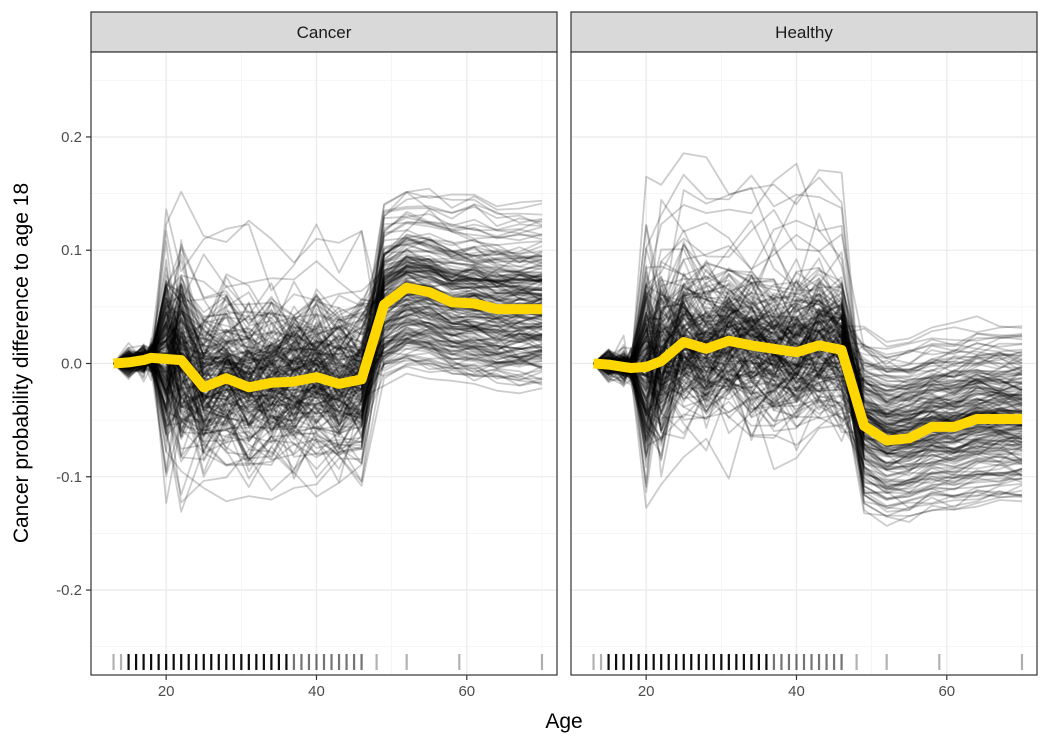 Image resolution: width=1050 pixels, height=750 pixels. What do you see at coordinates (804, 32) in the screenshot?
I see `strip-label-healthy: Healthy` at bounding box center [804, 32].